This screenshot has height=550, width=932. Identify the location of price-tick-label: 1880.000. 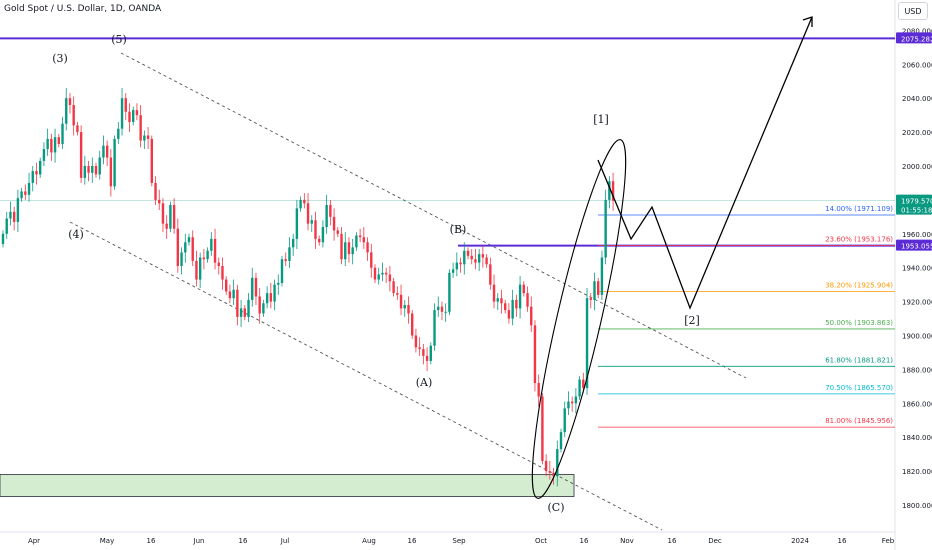
(917, 370).